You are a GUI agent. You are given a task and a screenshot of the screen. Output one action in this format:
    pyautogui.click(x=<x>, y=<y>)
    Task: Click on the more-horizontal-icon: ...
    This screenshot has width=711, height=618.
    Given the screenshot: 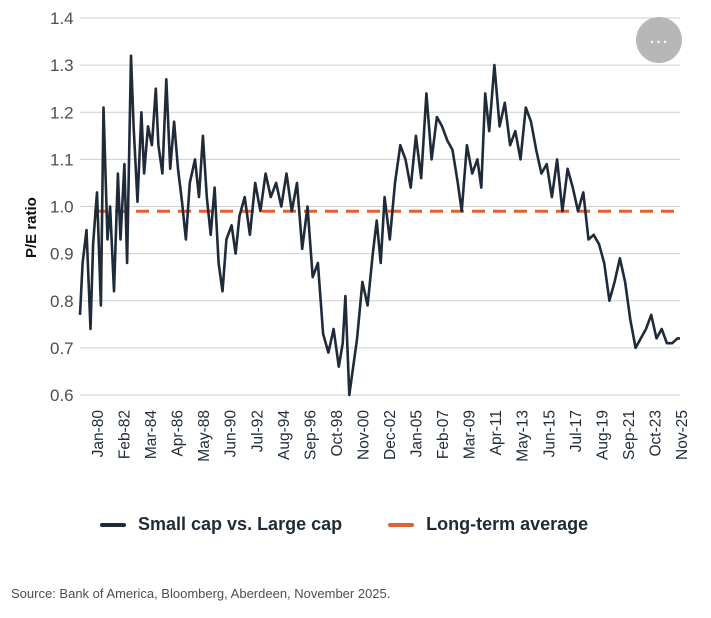 What is the action you would take?
    pyautogui.click(x=659, y=37)
    